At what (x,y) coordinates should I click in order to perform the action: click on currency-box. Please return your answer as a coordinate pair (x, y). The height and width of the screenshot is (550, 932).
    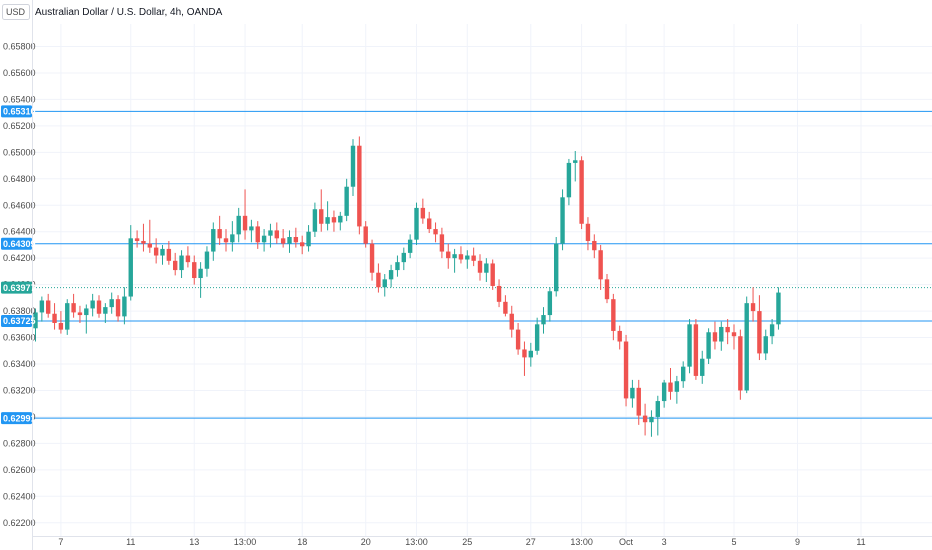
    Looking at the image, I should click on (16, 12).